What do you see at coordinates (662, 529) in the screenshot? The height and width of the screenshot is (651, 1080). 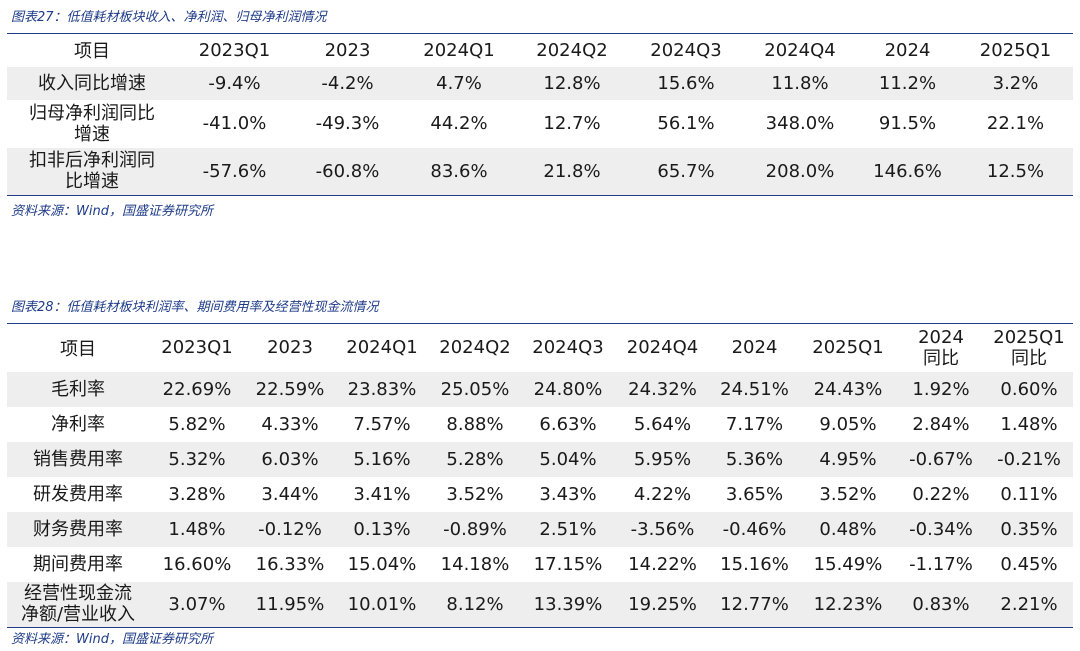 I see `cell: -3.56%` at bounding box center [662, 529].